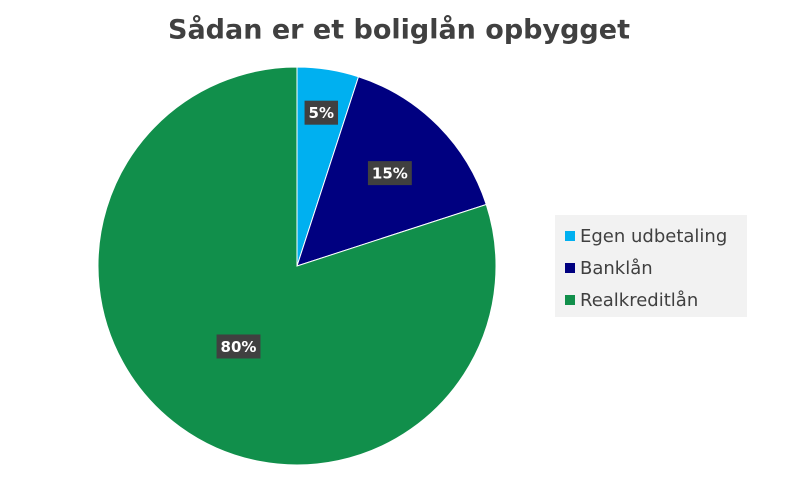 This screenshot has height=481, width=799. I want to click on legend-label: Egen udbetaling, so click(653, 236).